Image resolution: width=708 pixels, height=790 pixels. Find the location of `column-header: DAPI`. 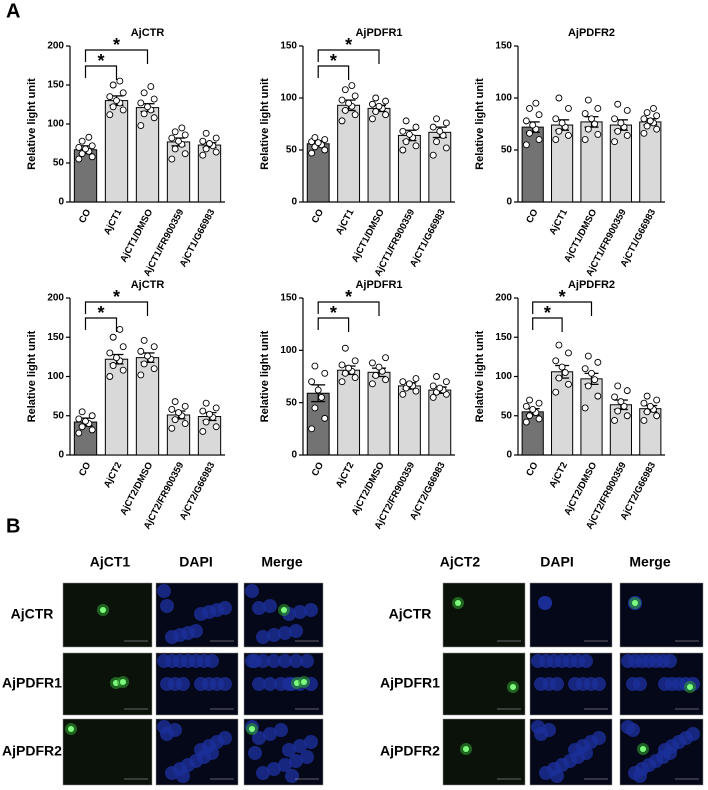

column-header: DAPI is located at coordinates (556, 562).